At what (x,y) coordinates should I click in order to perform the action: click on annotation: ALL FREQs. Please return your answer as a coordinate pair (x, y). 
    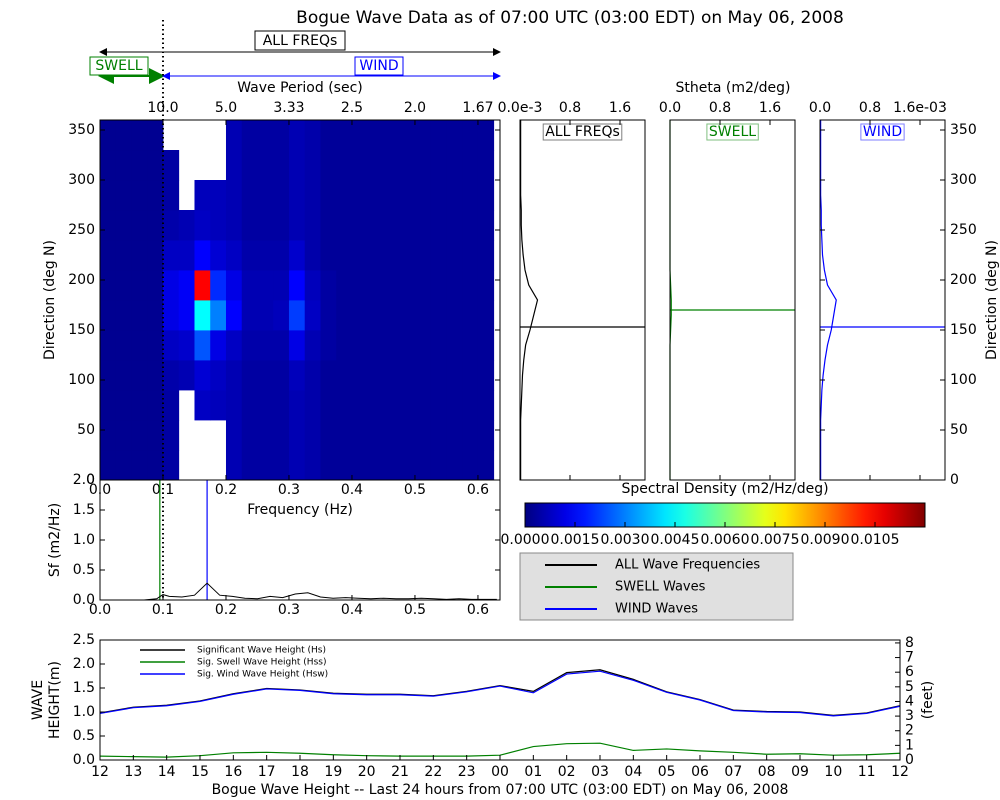
    Looking at the image, I should click on (300, 41).